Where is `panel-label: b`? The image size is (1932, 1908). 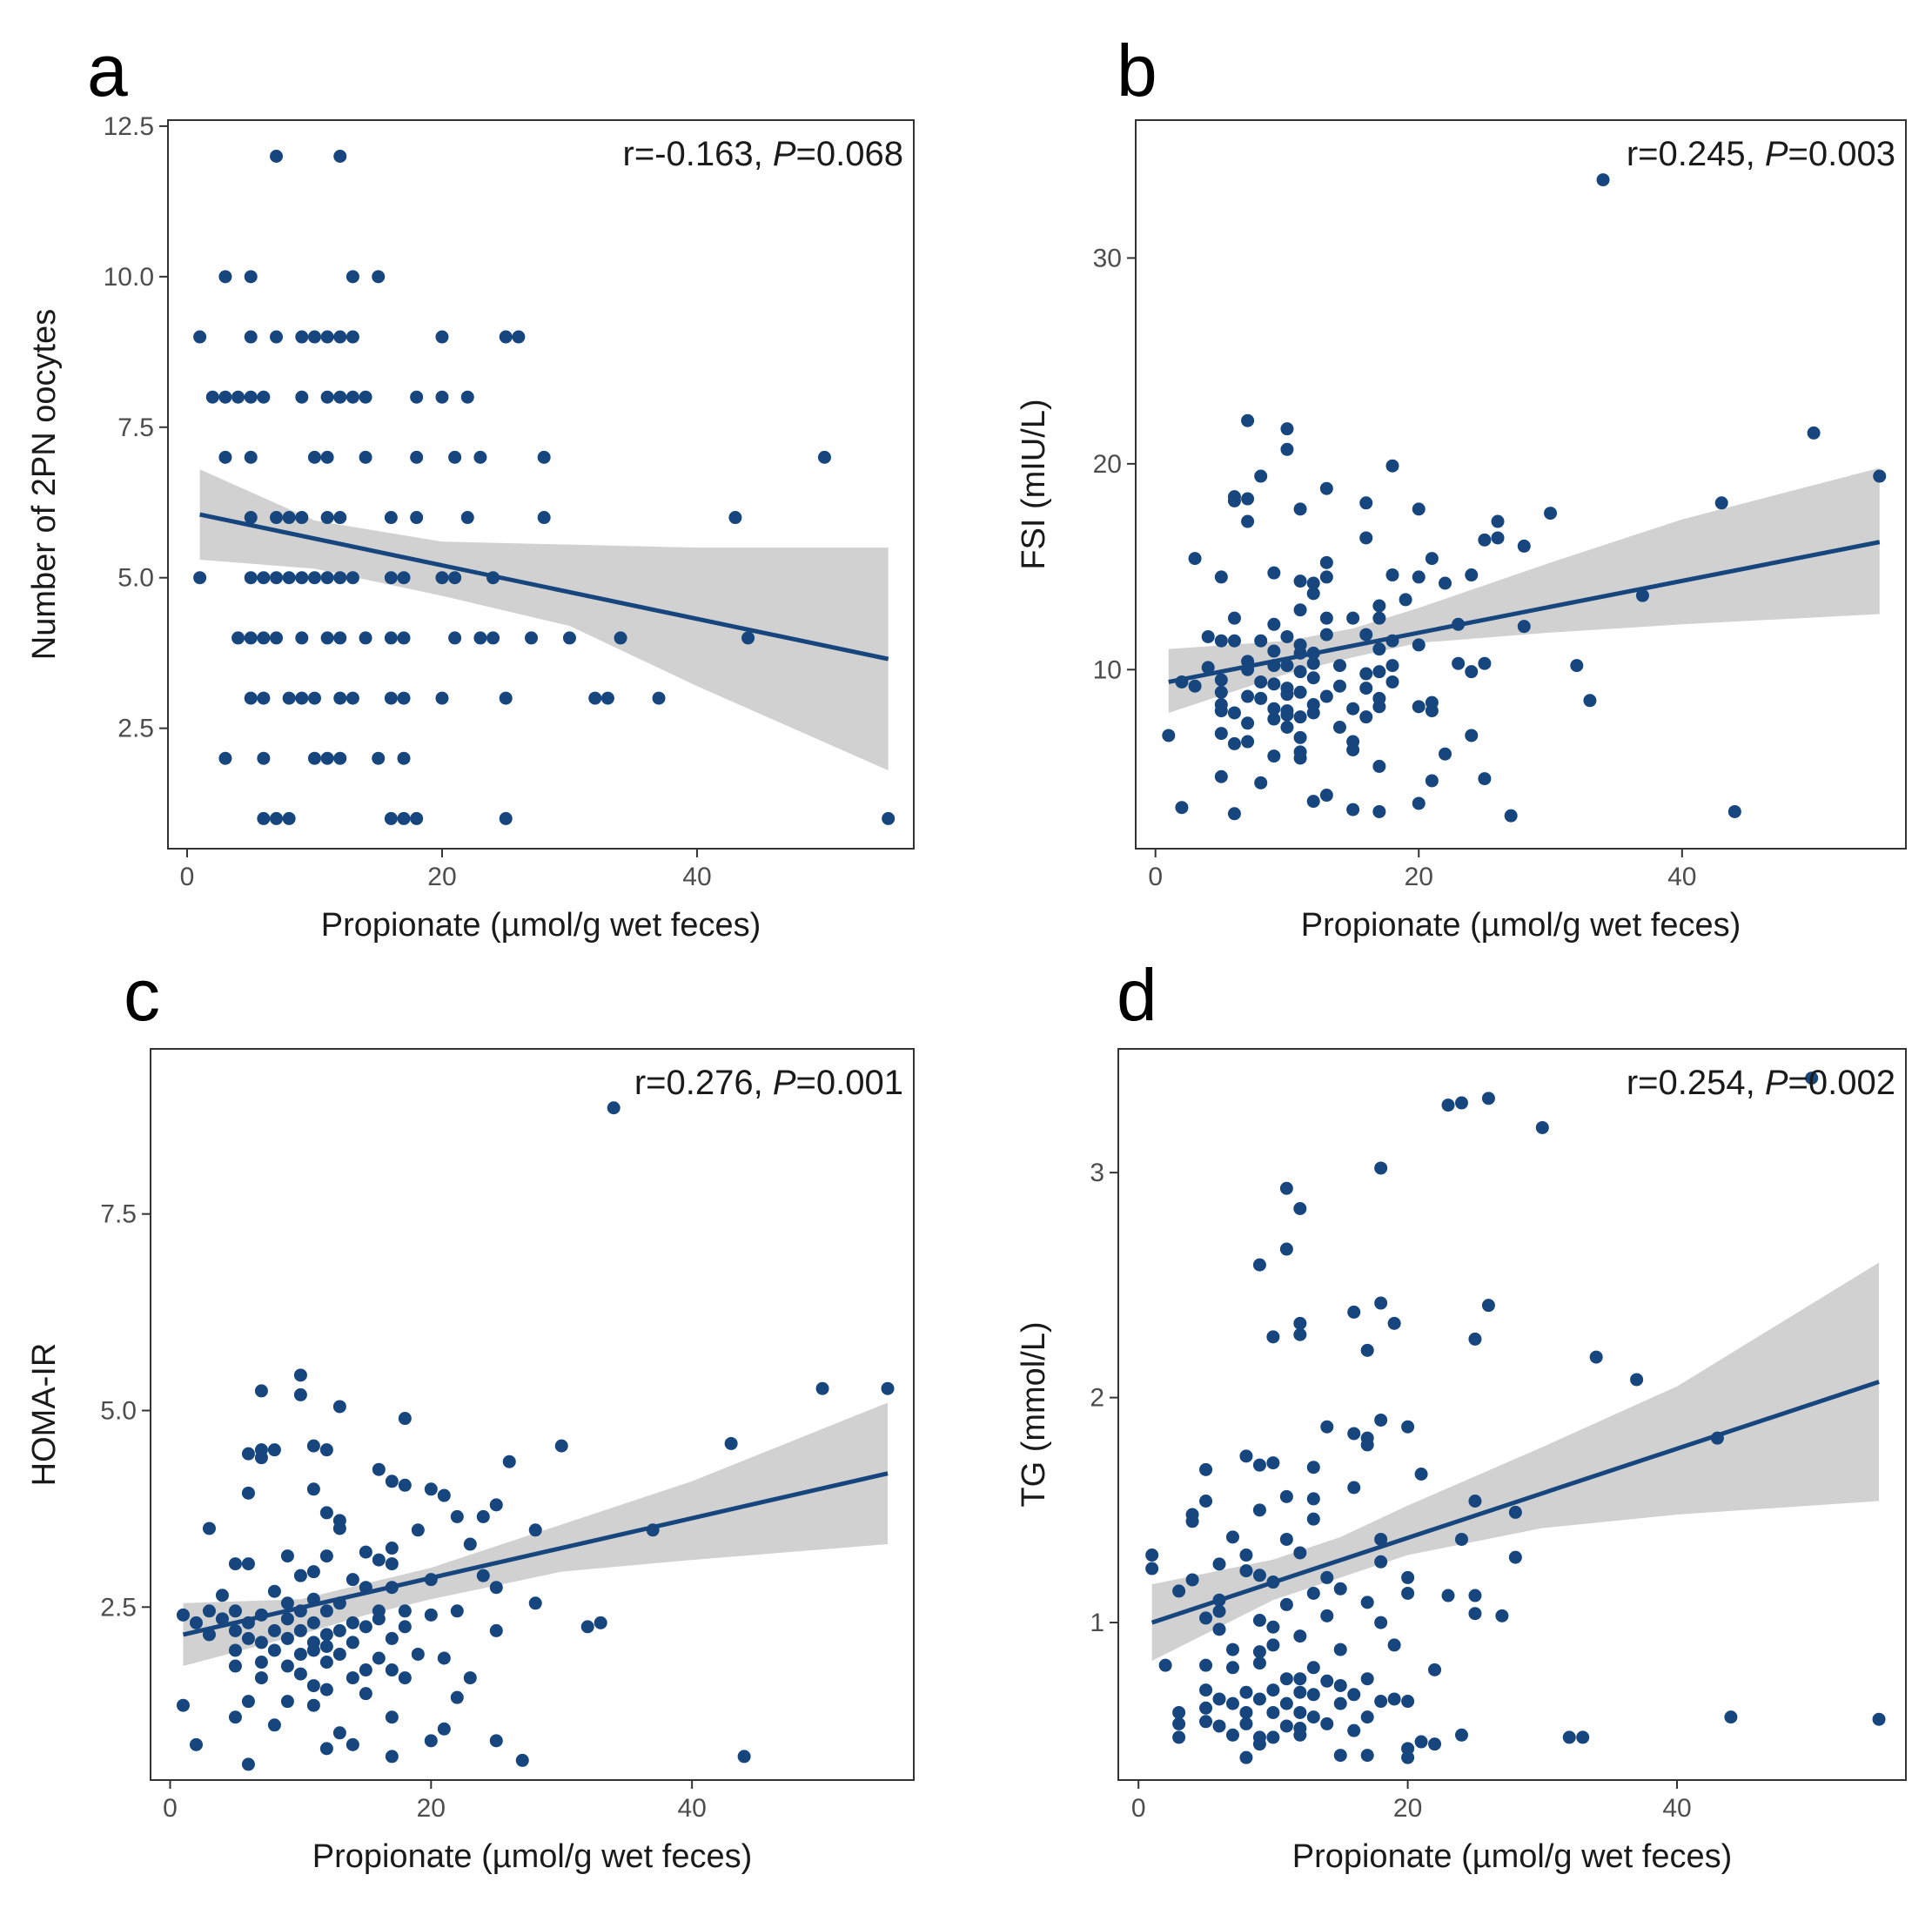
panel-label: b is located at coordinates (1137, 71).